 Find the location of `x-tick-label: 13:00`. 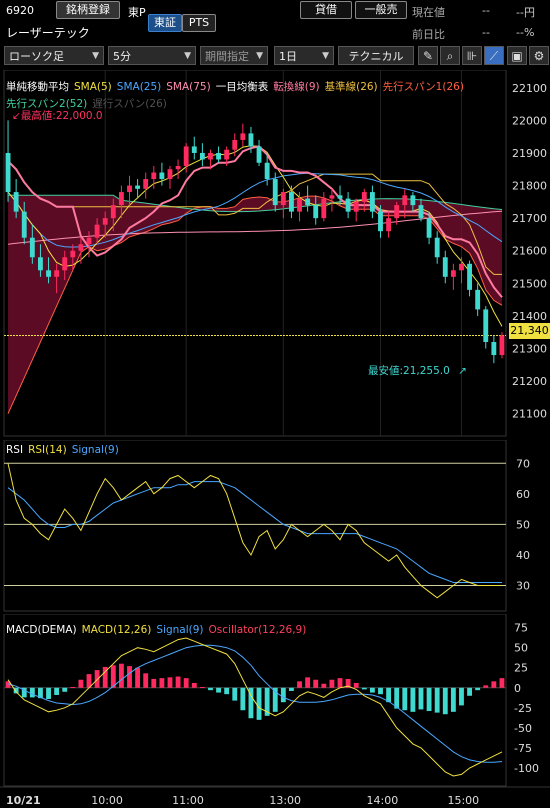

x-tick-label: 13:00 is located at coordinates (285, 800).